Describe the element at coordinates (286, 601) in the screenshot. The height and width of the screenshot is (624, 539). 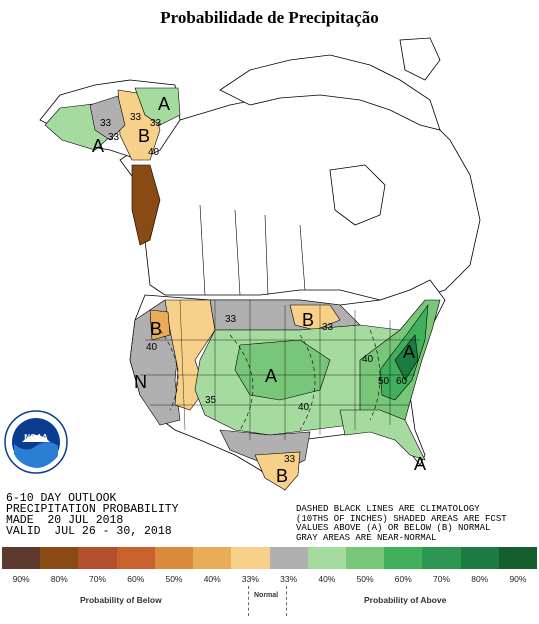
I see `legend-separator-right` at that location.